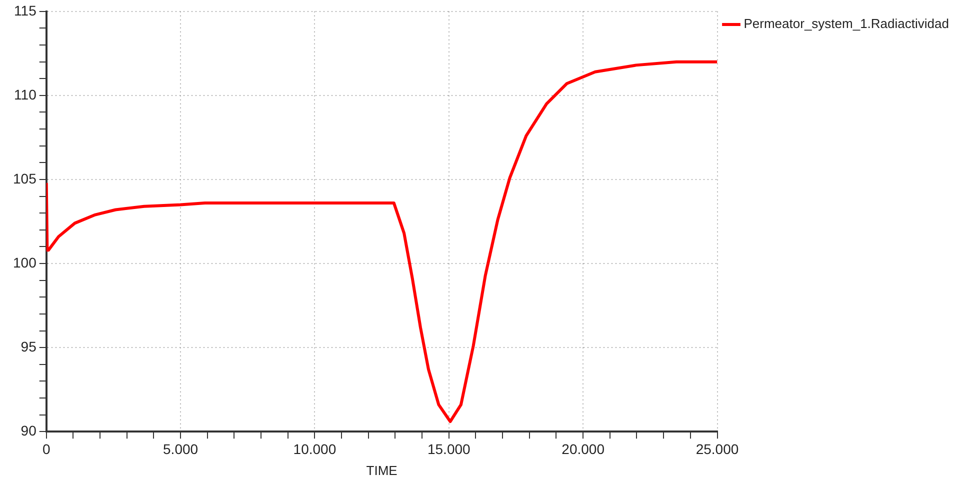  What do you see at coordinates (583, 448) in the screenshot?
I see `x-tick-label: 20.000` at bounding box center [583, 448].